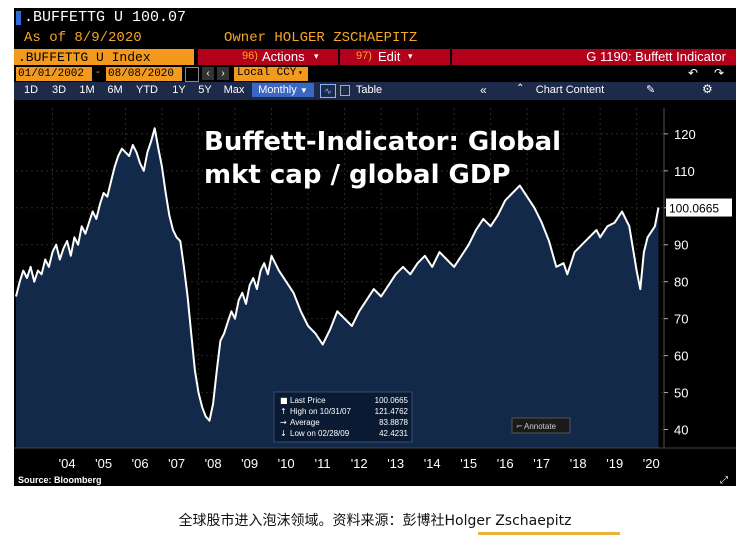 The image size is (750, 541). I want to click on edit-prefix: 97), so click(364, 56).